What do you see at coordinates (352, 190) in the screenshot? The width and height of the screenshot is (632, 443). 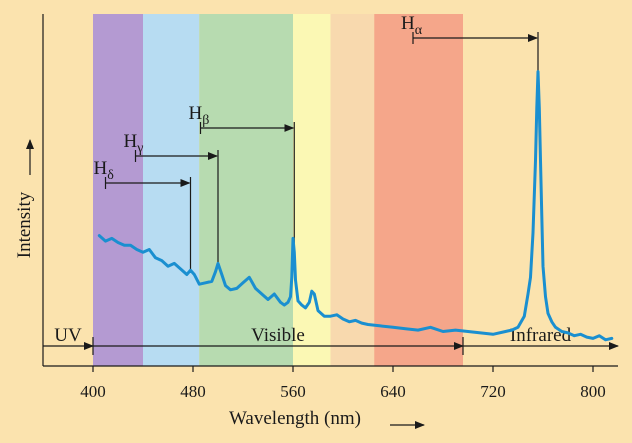 I see `band-orange` at bounding box center [352, 190].